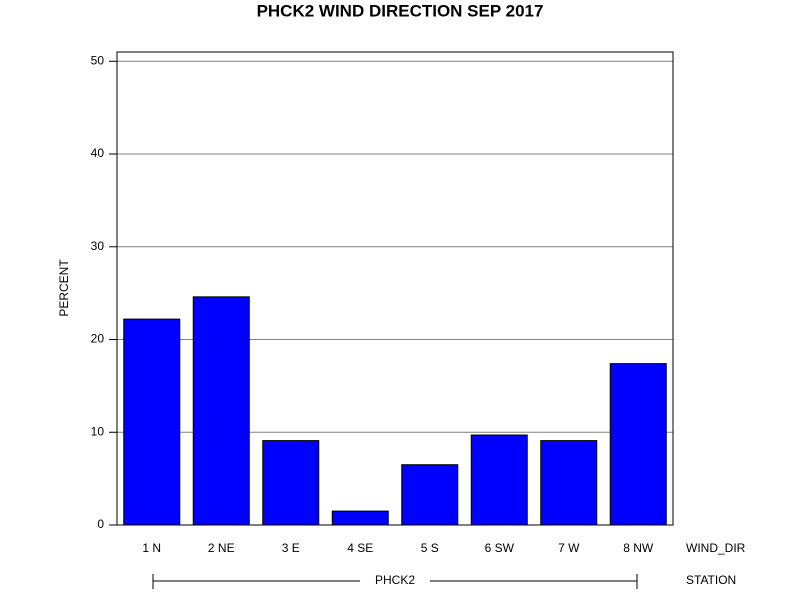  I want to click on x-tick-label: 1 N, so click(151, 548).